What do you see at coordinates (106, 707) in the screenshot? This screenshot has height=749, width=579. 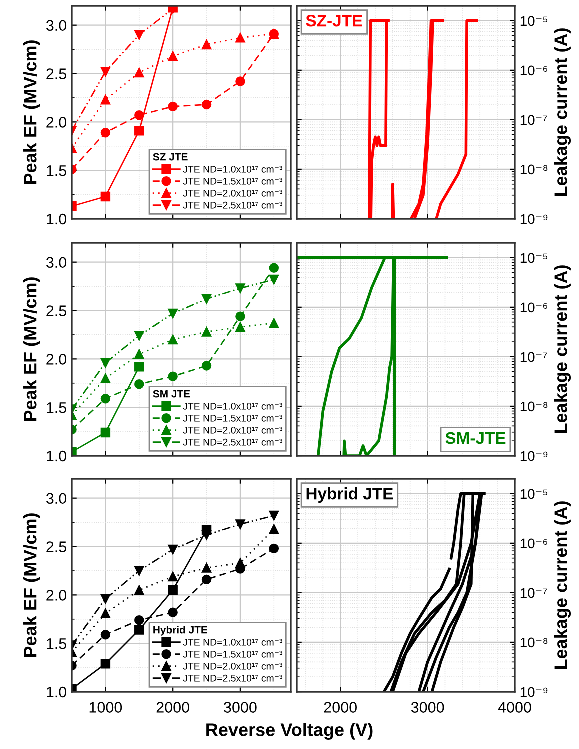 I see `x-tick-label: 1000` at bounding box center [106, 707].